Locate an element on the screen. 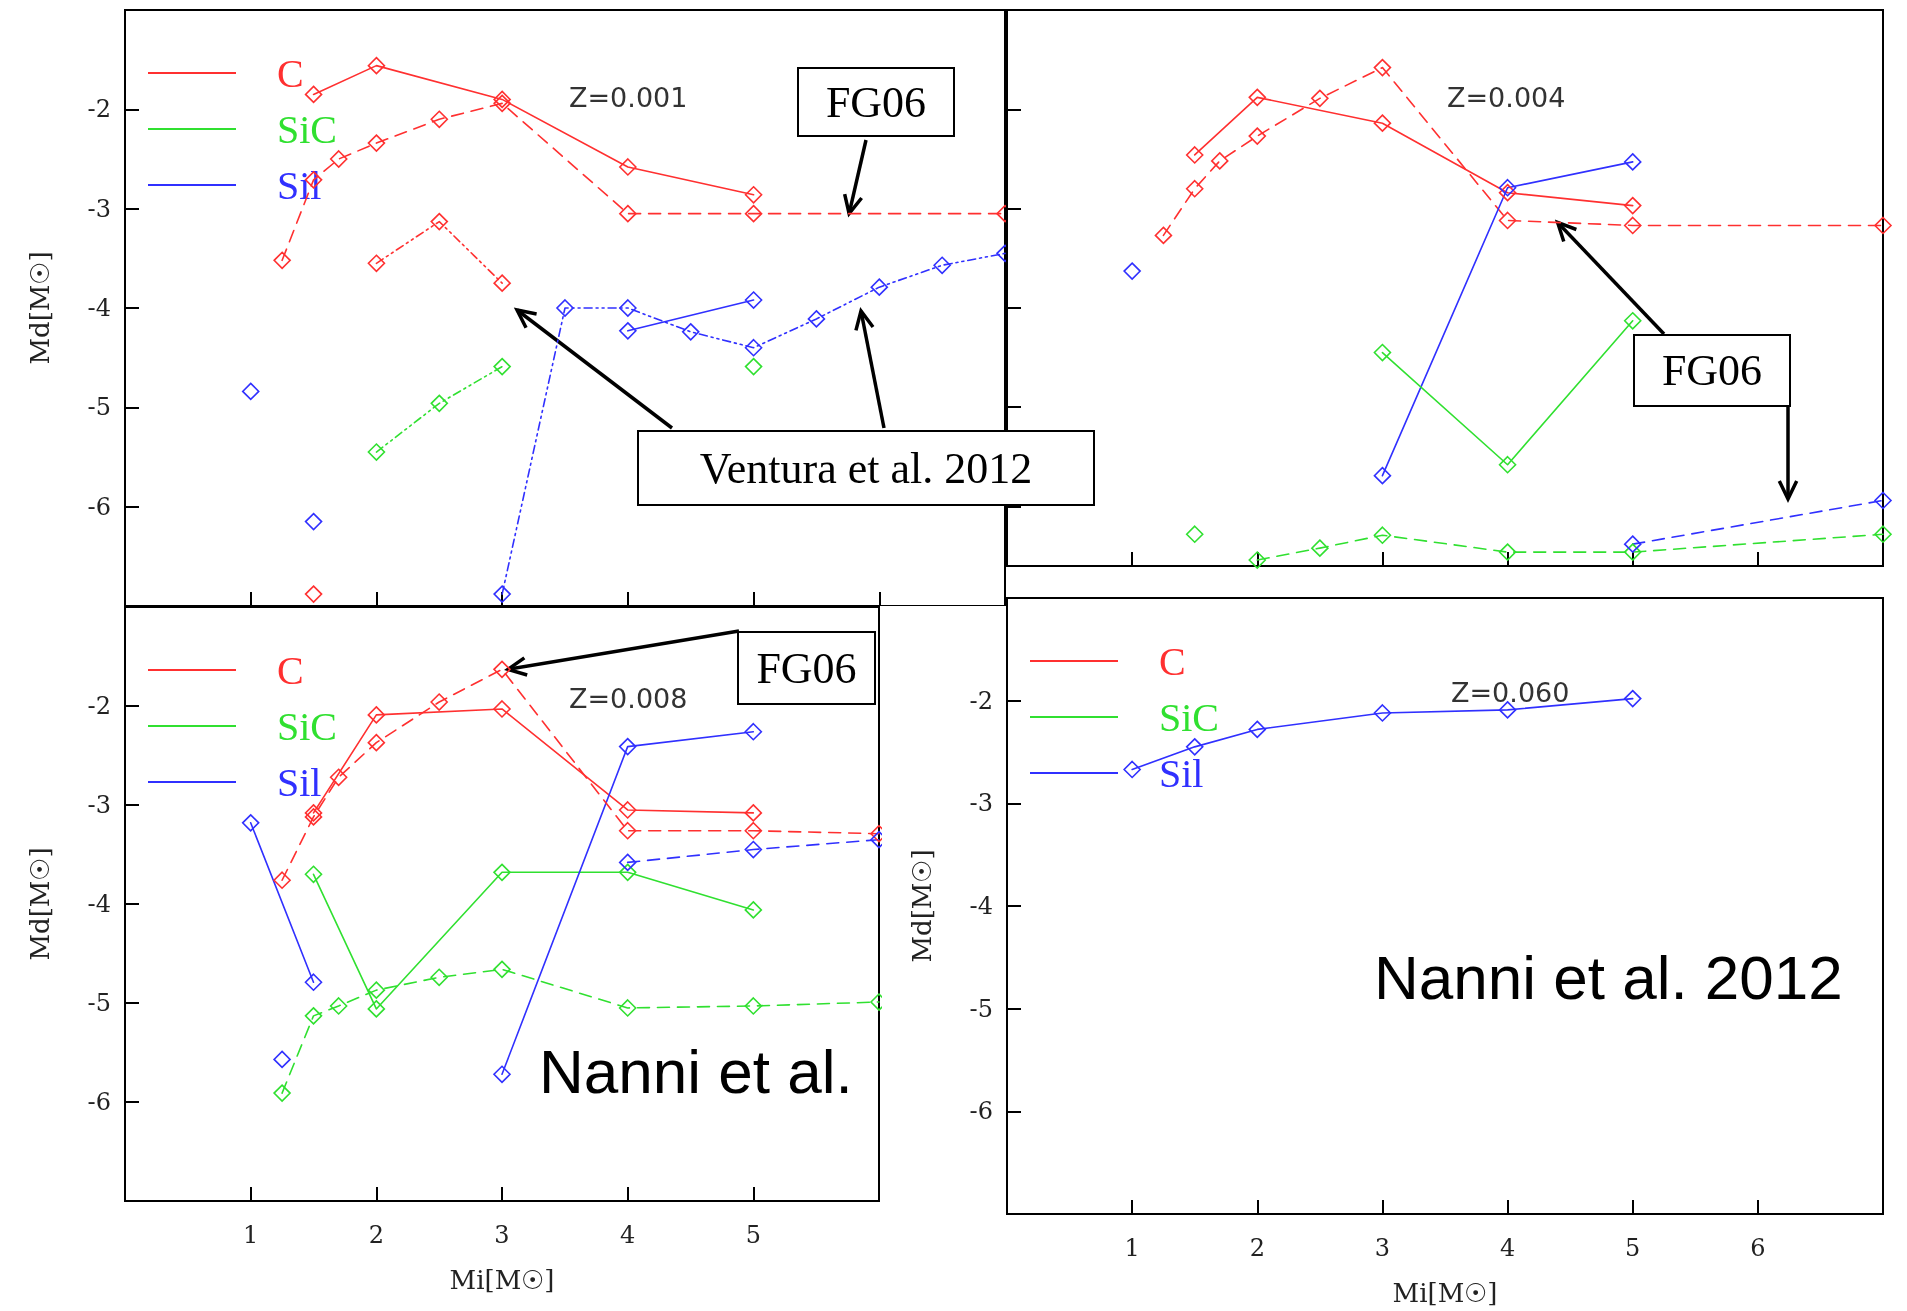  x-tick-label: 3 is located at coordinates (502, 1235).